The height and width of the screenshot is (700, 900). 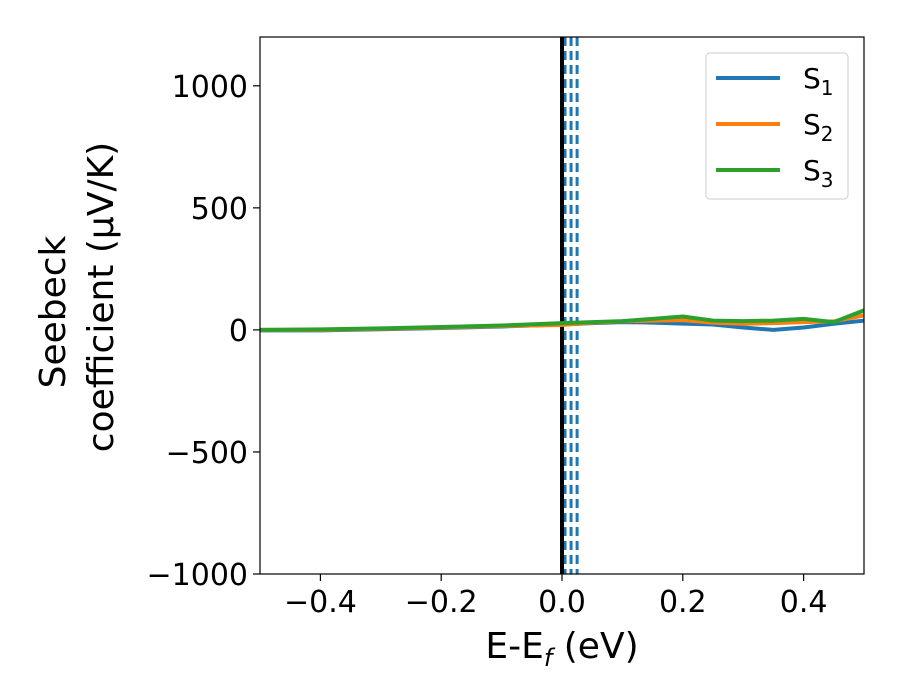 I want to click on series-line-s3, so click(x=562, y=320).